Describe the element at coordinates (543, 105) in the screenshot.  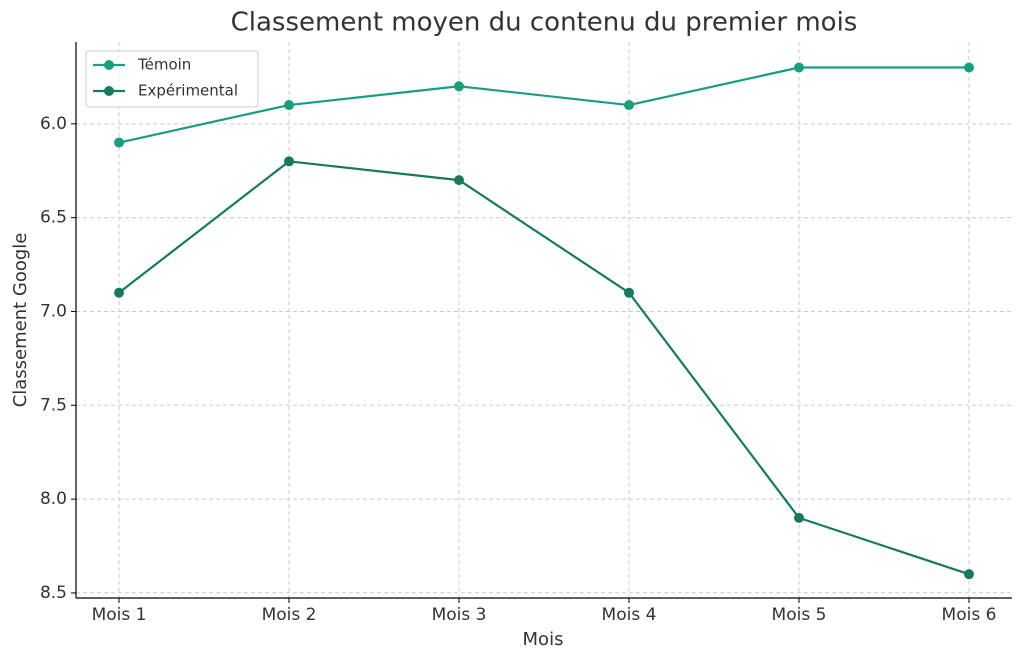
I see `series-line` at that location.